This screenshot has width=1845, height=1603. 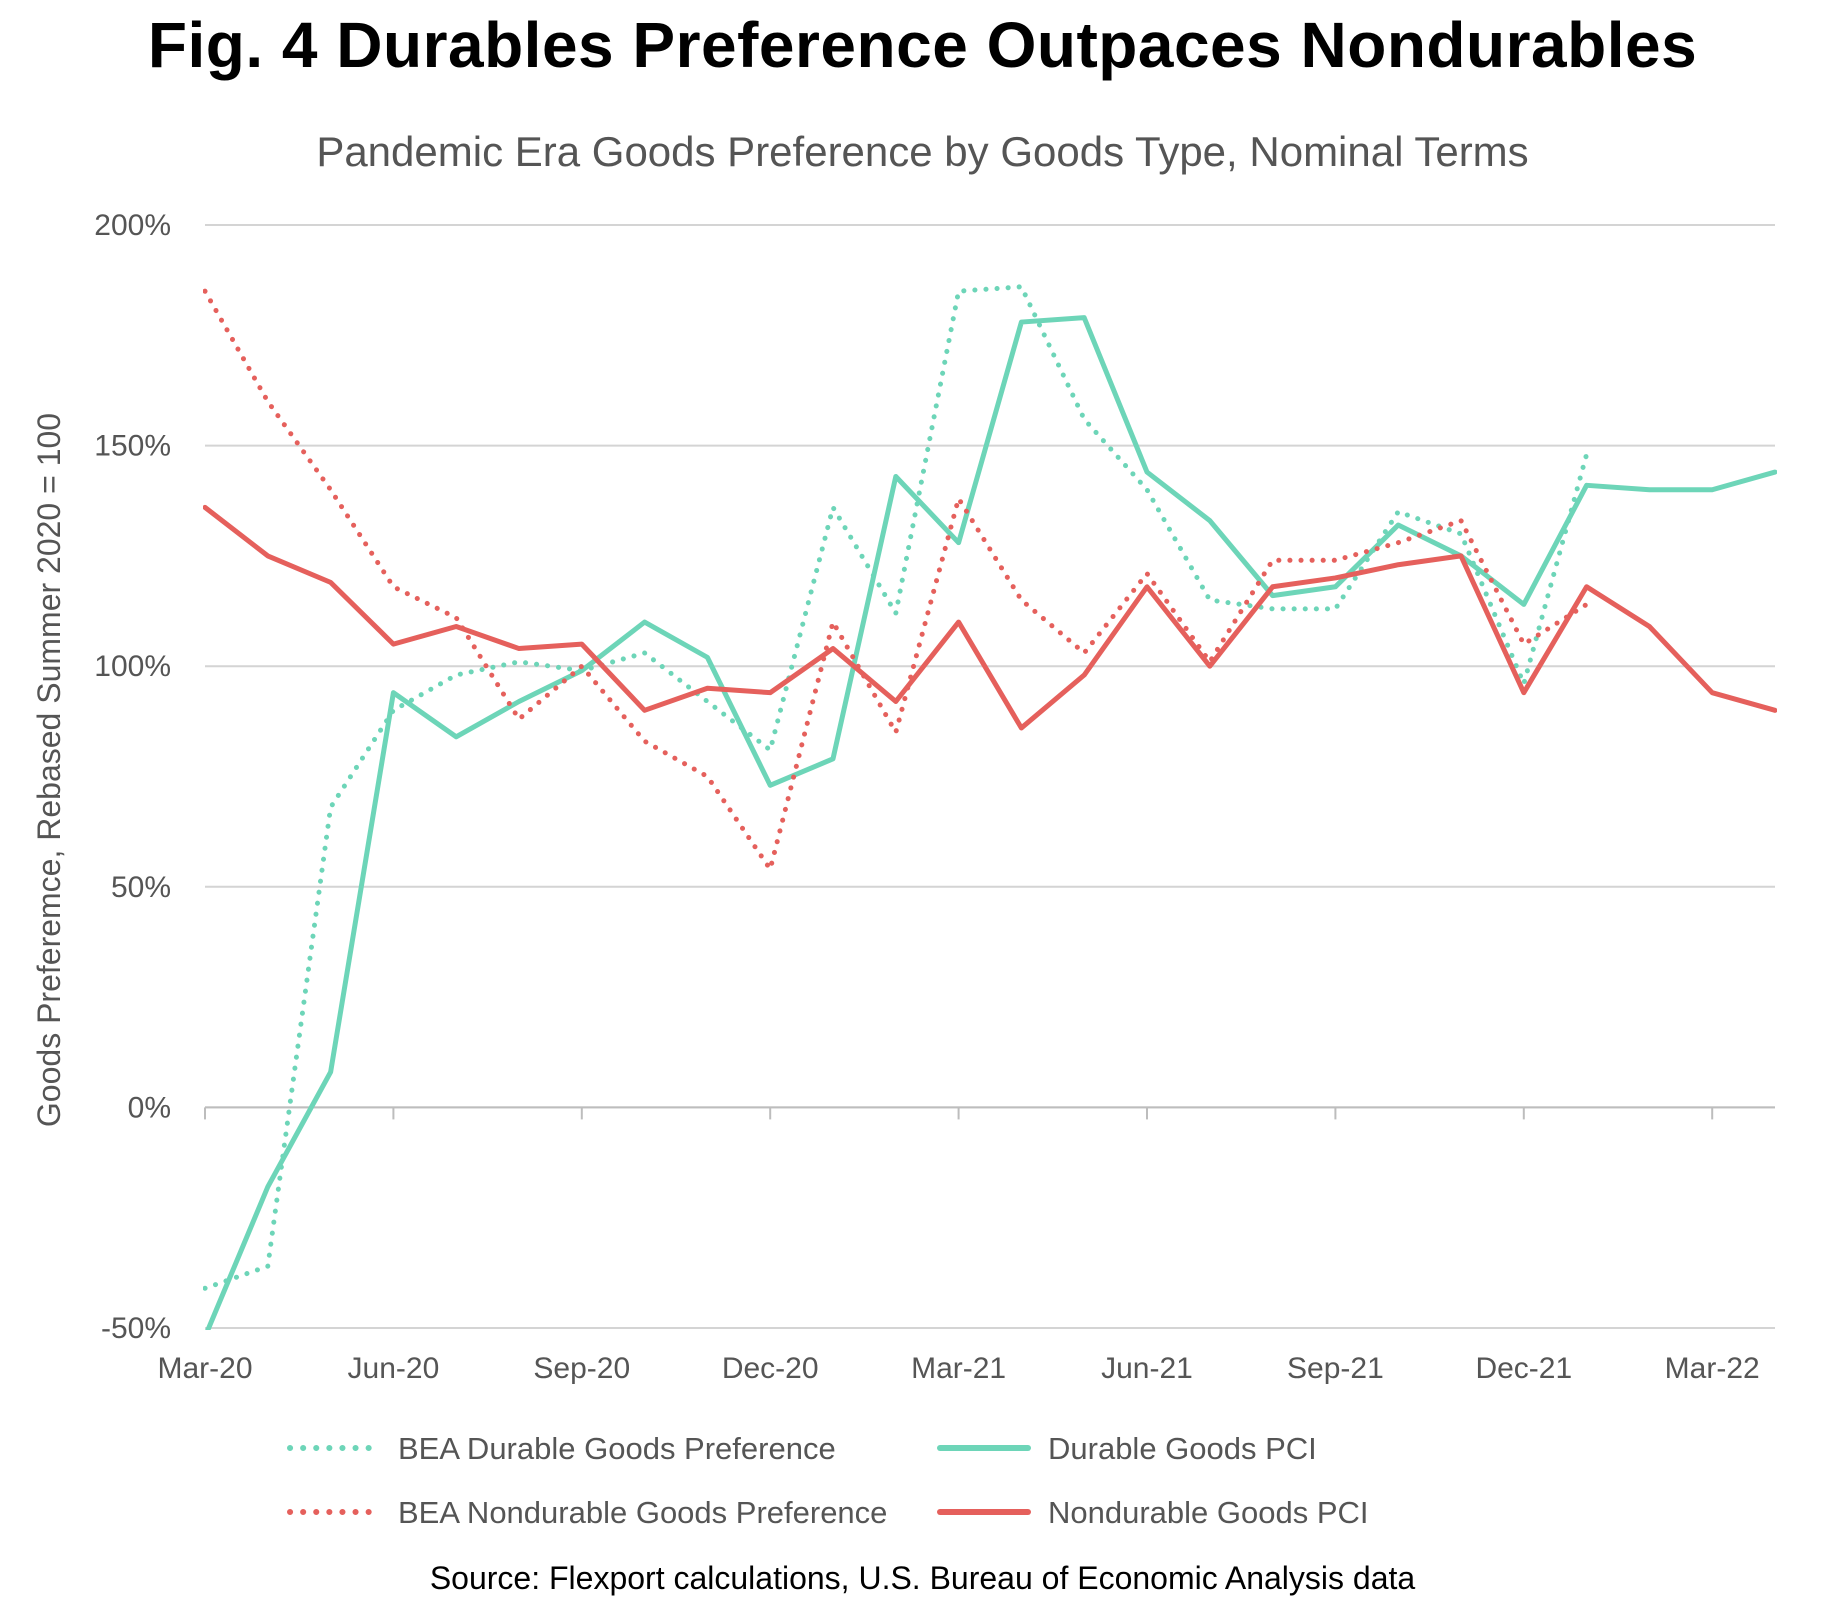 I want to click on x-tick-label: Sep-21, so click(x=1335, y=1368).